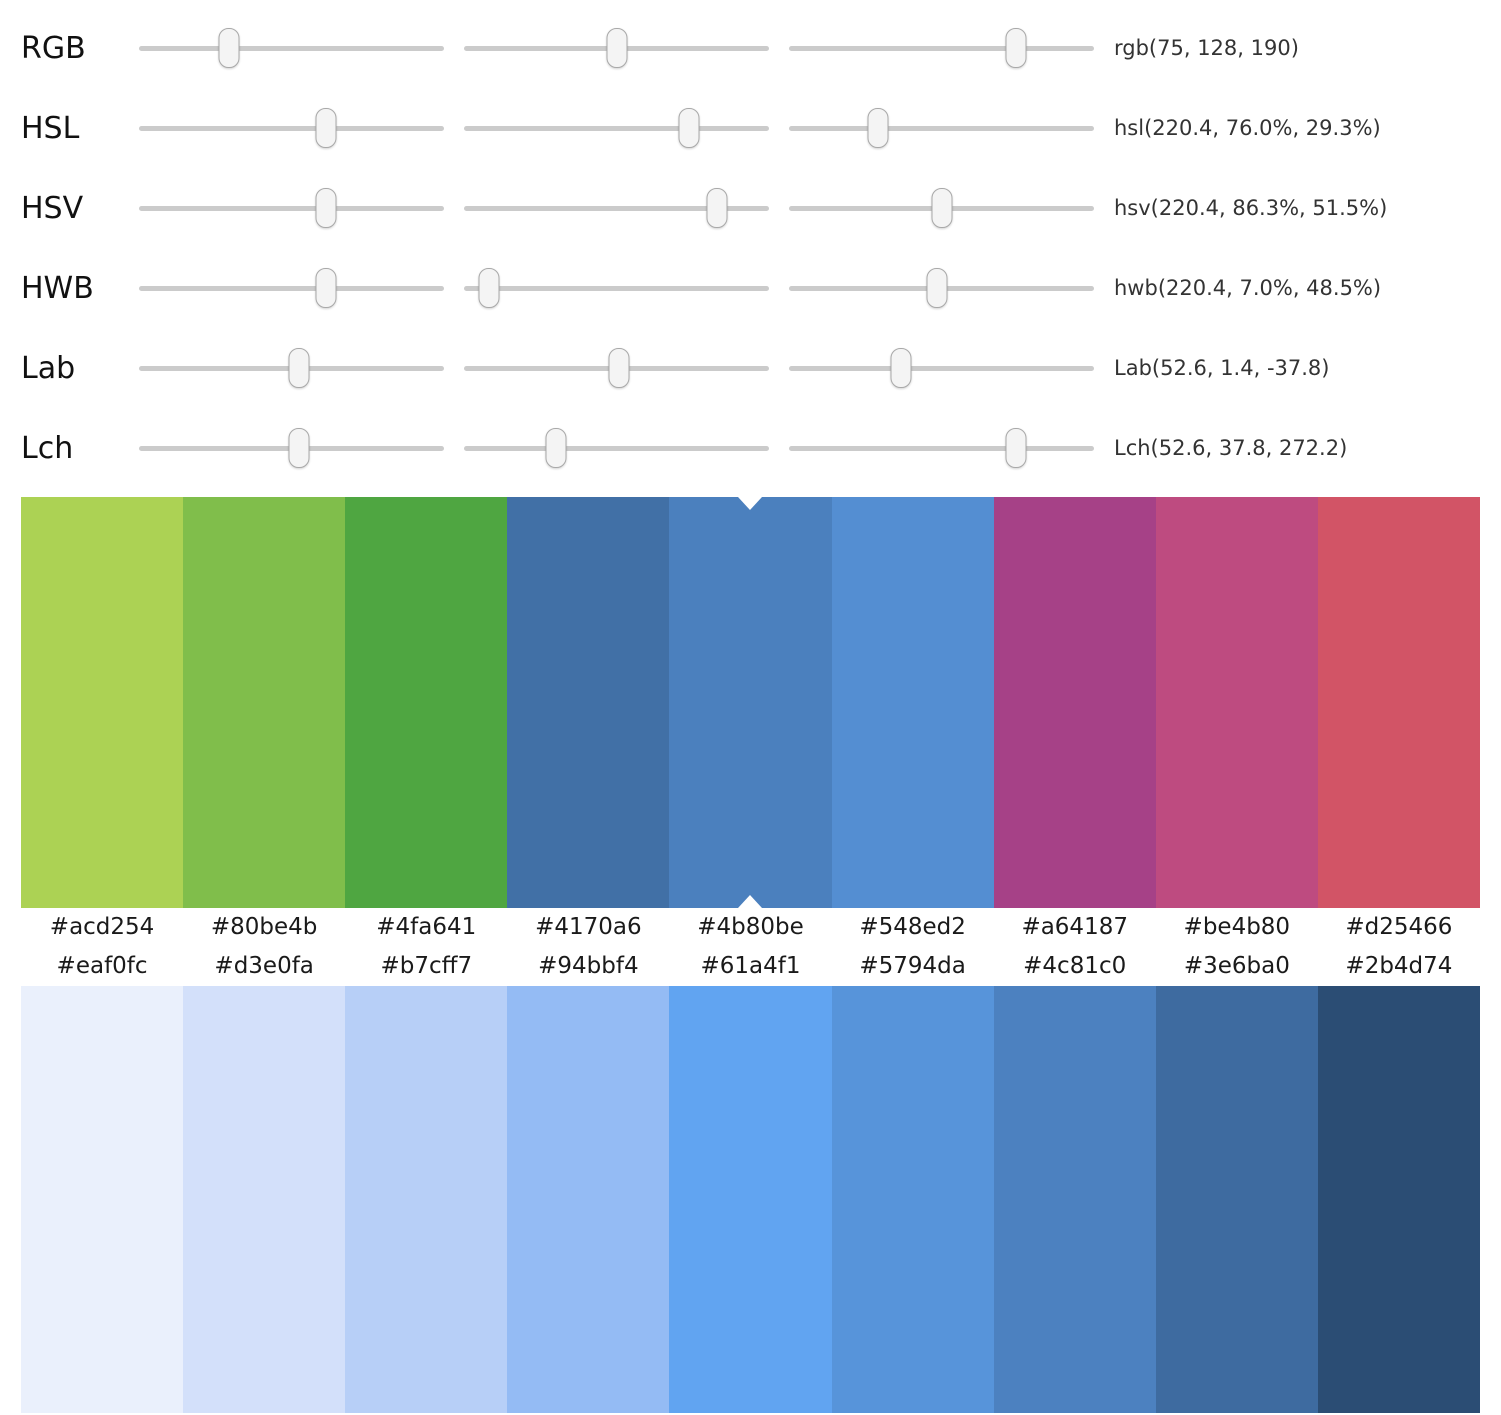  I want to click on hex-label: #80be4b, so click(264, 927).